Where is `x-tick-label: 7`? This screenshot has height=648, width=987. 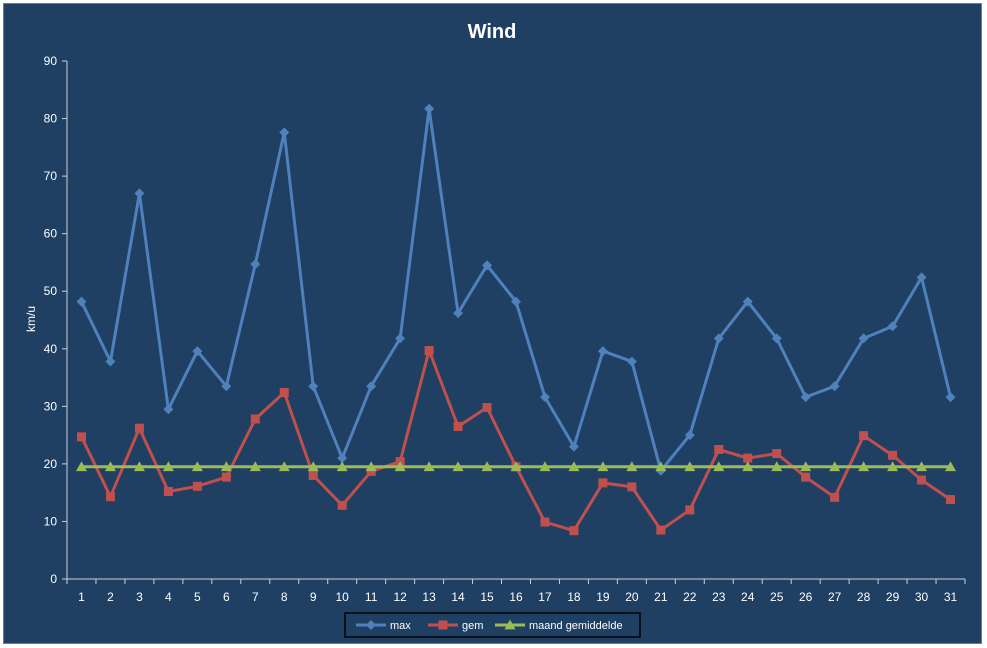 x-tick-label: 7 is located at coordinates (255, 597).